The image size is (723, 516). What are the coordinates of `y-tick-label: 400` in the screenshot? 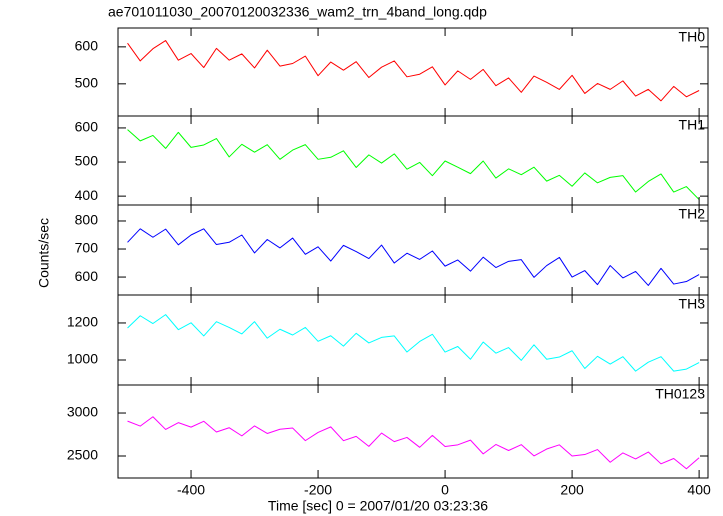 It's located at (87, 195).